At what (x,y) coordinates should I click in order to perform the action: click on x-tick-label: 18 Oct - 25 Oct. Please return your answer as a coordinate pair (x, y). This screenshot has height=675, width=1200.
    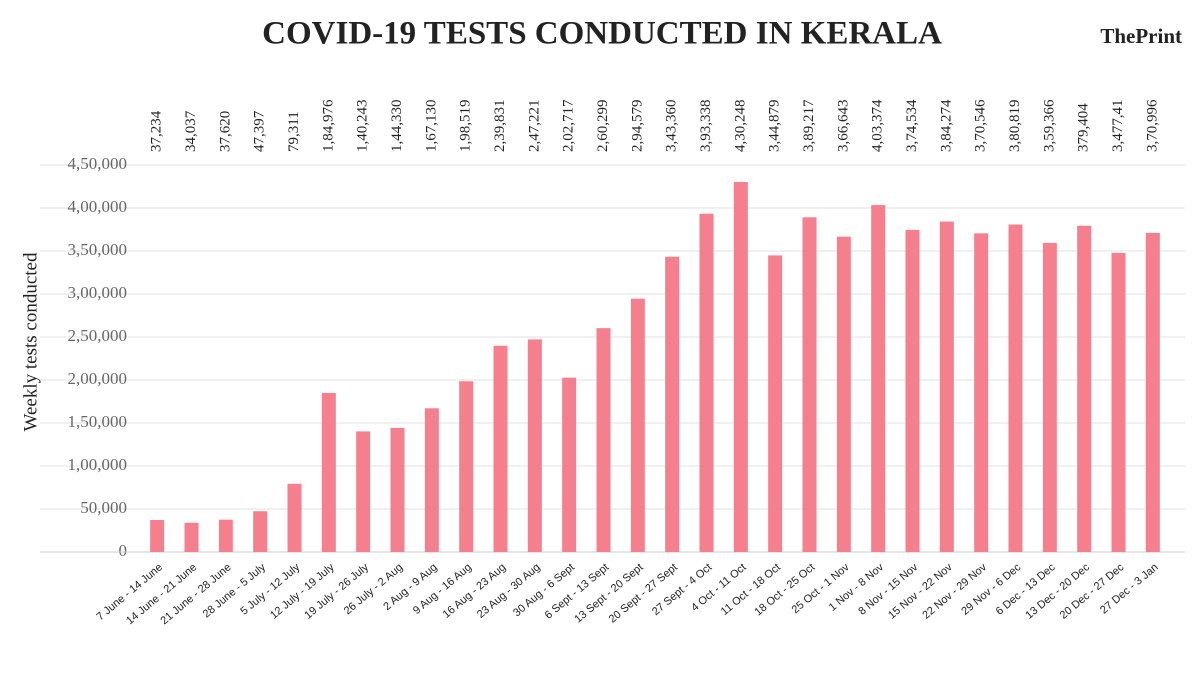
    Looking at the image, I should click on (784, 589).